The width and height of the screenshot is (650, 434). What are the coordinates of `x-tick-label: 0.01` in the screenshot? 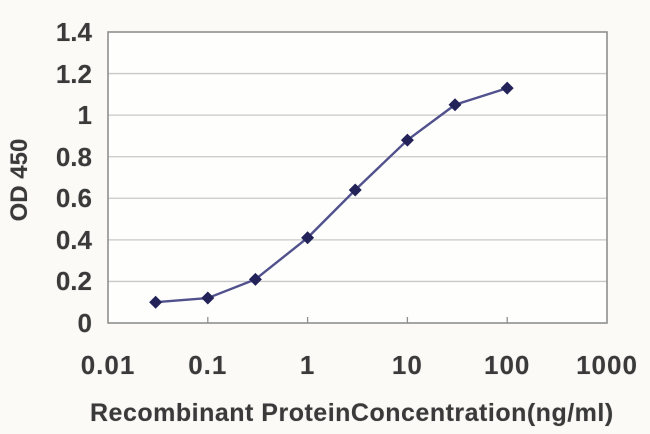 It's located at (108, 365).